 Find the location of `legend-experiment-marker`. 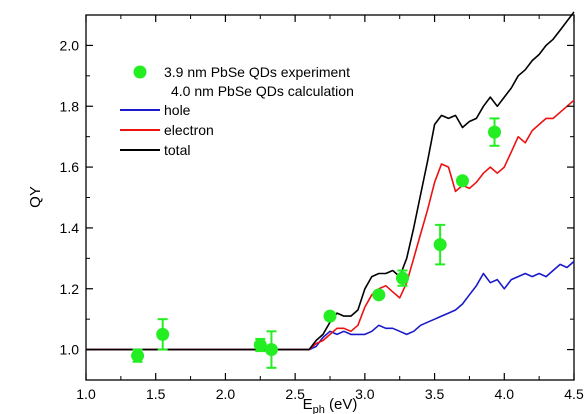

legend-experiment-marker is located at coordinates (140, 72).